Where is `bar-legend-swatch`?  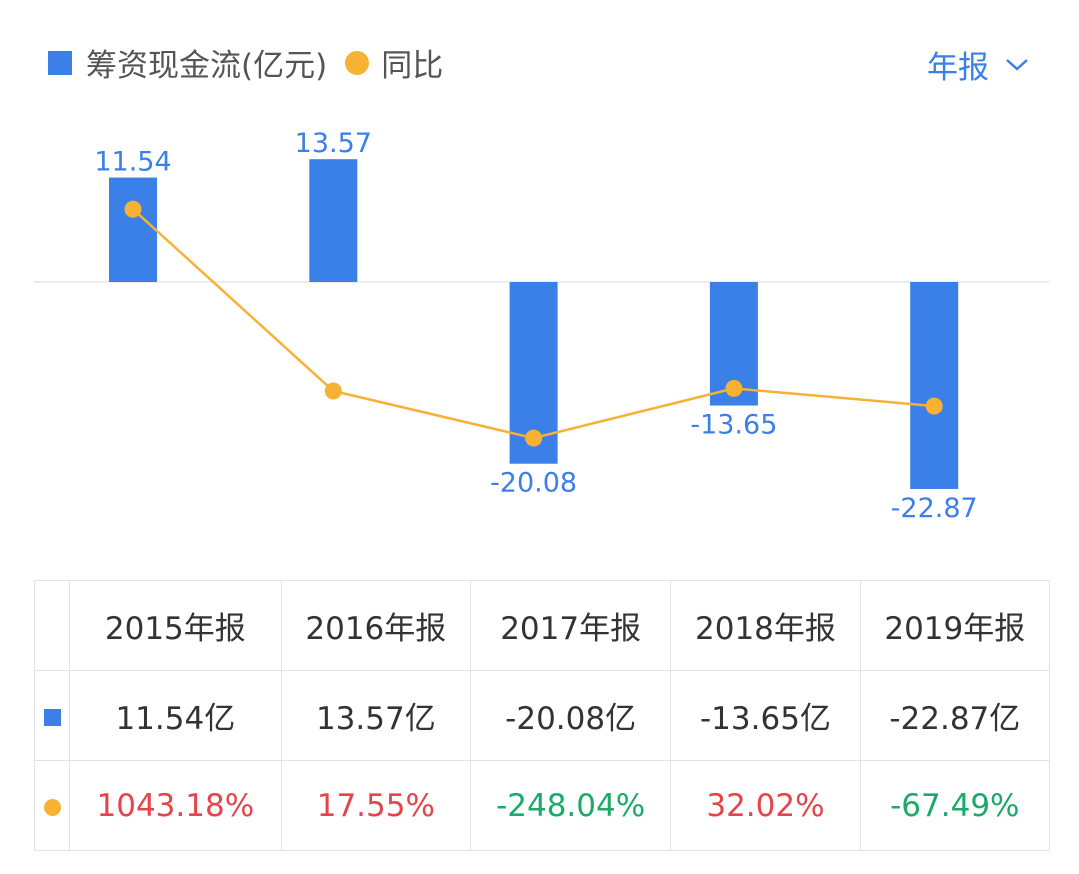
bar-legend-swatch is located at coordinates (60, 62).